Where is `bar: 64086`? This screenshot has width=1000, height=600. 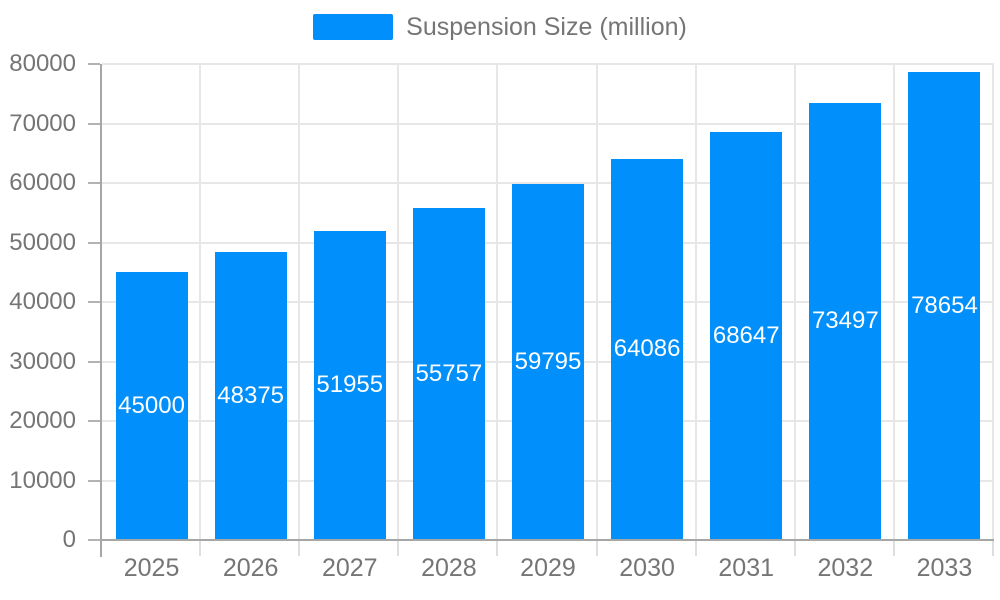 bar: 64086 is located at coordinates (647, 349).